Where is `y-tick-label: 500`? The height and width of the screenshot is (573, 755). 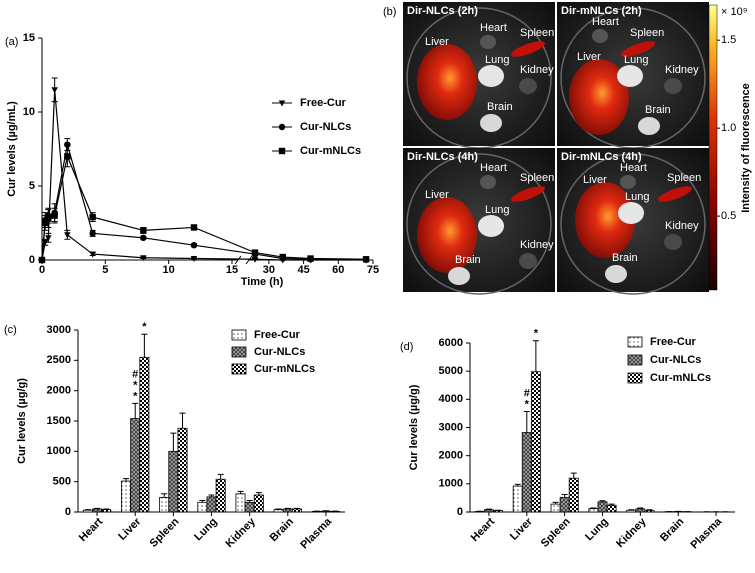 y-tick-label: 500 is located at coordinates (62, 482).